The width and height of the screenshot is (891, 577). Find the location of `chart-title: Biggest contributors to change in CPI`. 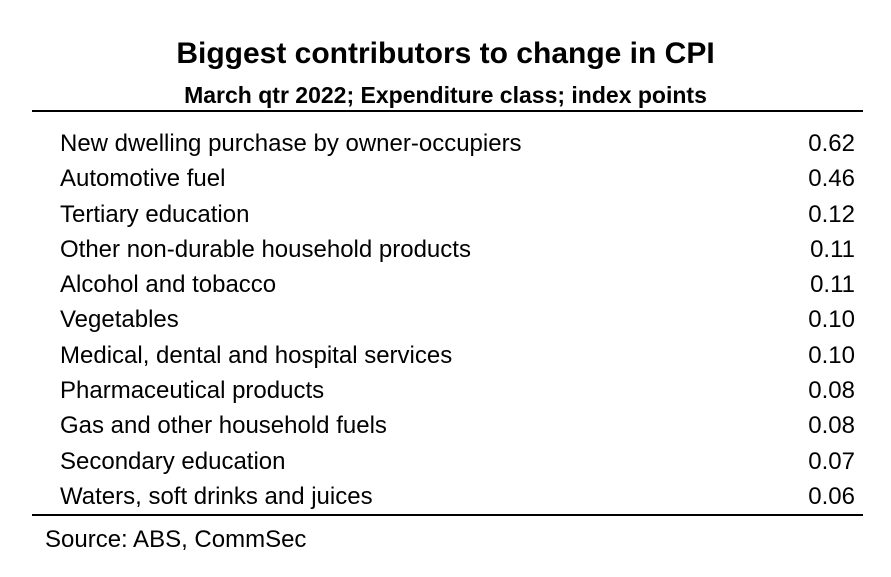

chart-title: Biggest contributors to change in CPI is located at coordinates (445, 53).